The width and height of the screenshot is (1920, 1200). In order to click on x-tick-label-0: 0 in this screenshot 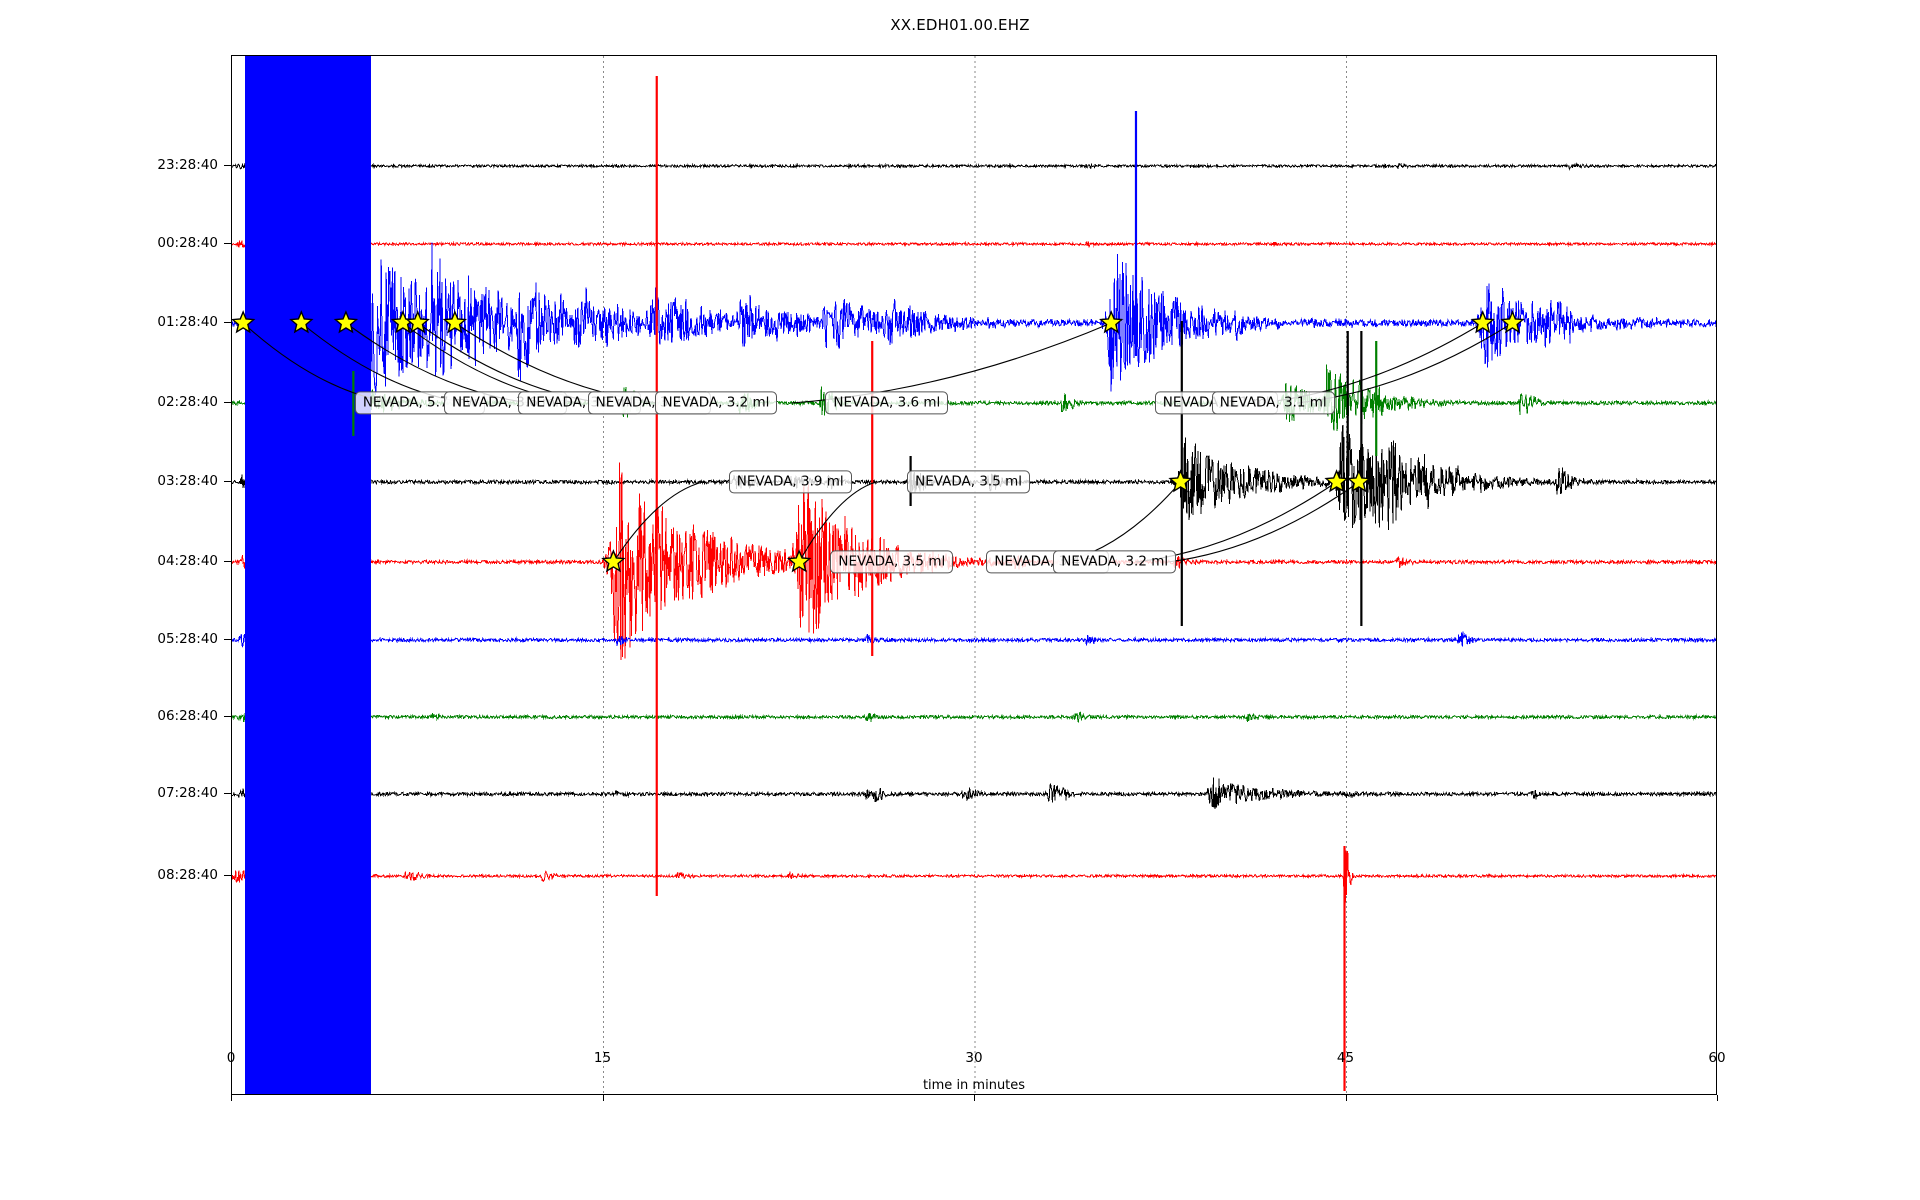, I will do `click(231, 1058)`.